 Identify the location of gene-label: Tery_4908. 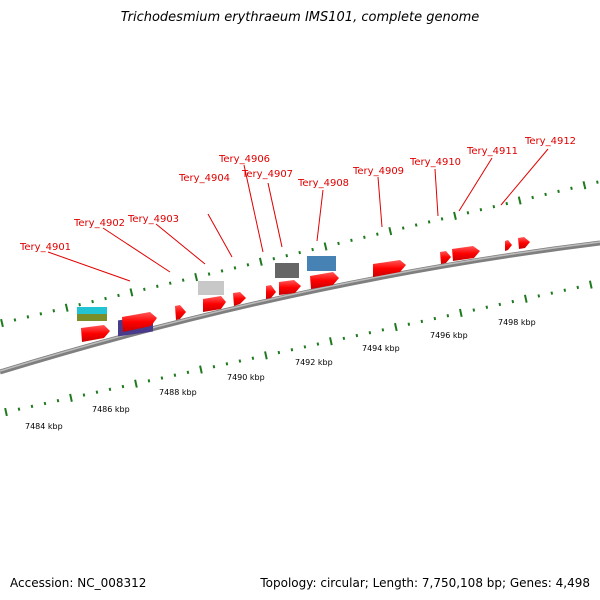
(323, 183).